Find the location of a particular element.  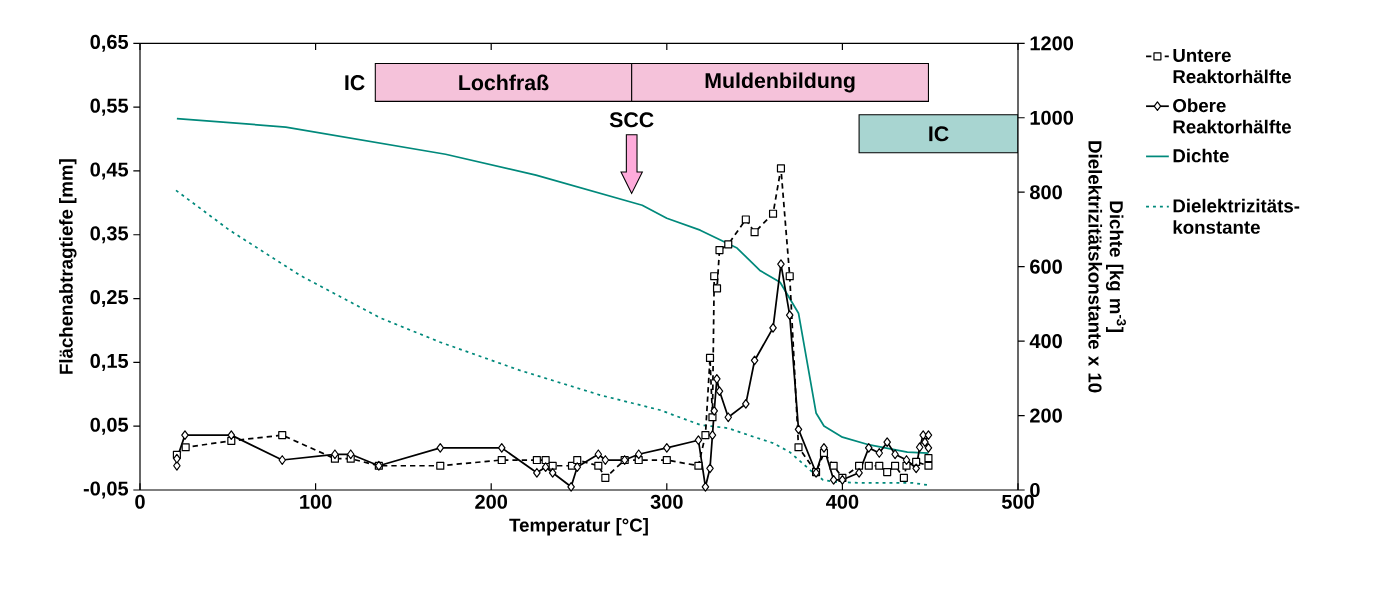

x-tick-label: 200 is located at coordinates (491, 501).